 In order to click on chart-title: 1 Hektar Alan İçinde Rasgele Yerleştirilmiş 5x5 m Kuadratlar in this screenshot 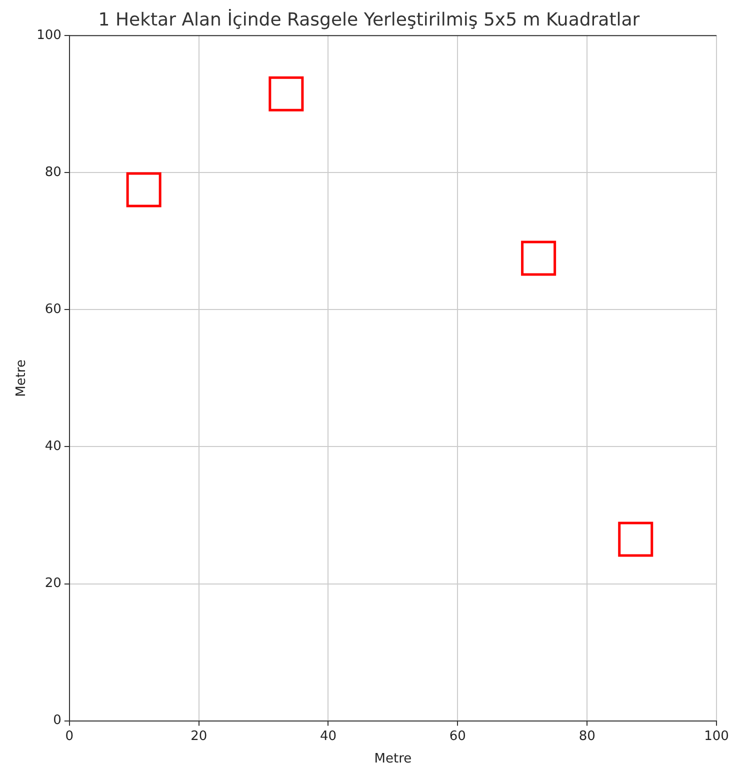, I will do `click(369, 19)`.